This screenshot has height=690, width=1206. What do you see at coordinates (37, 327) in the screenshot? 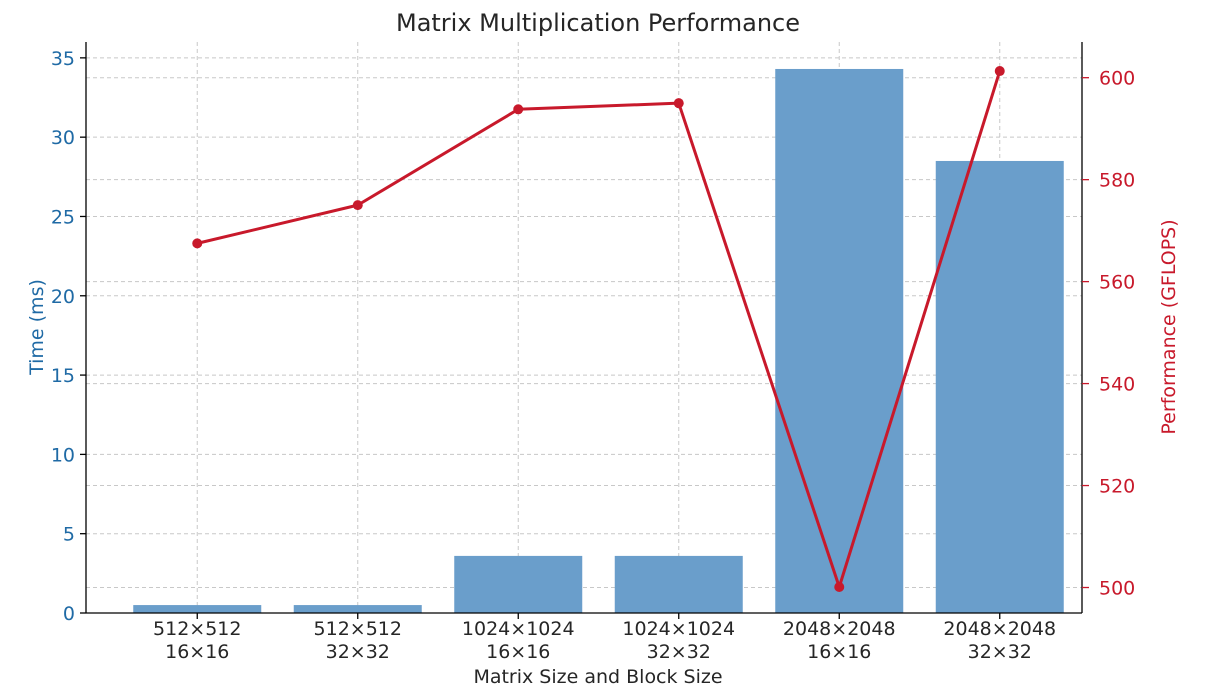
I see `y-left-axis-label: Time (ms)` at bounding box center [37, 327].